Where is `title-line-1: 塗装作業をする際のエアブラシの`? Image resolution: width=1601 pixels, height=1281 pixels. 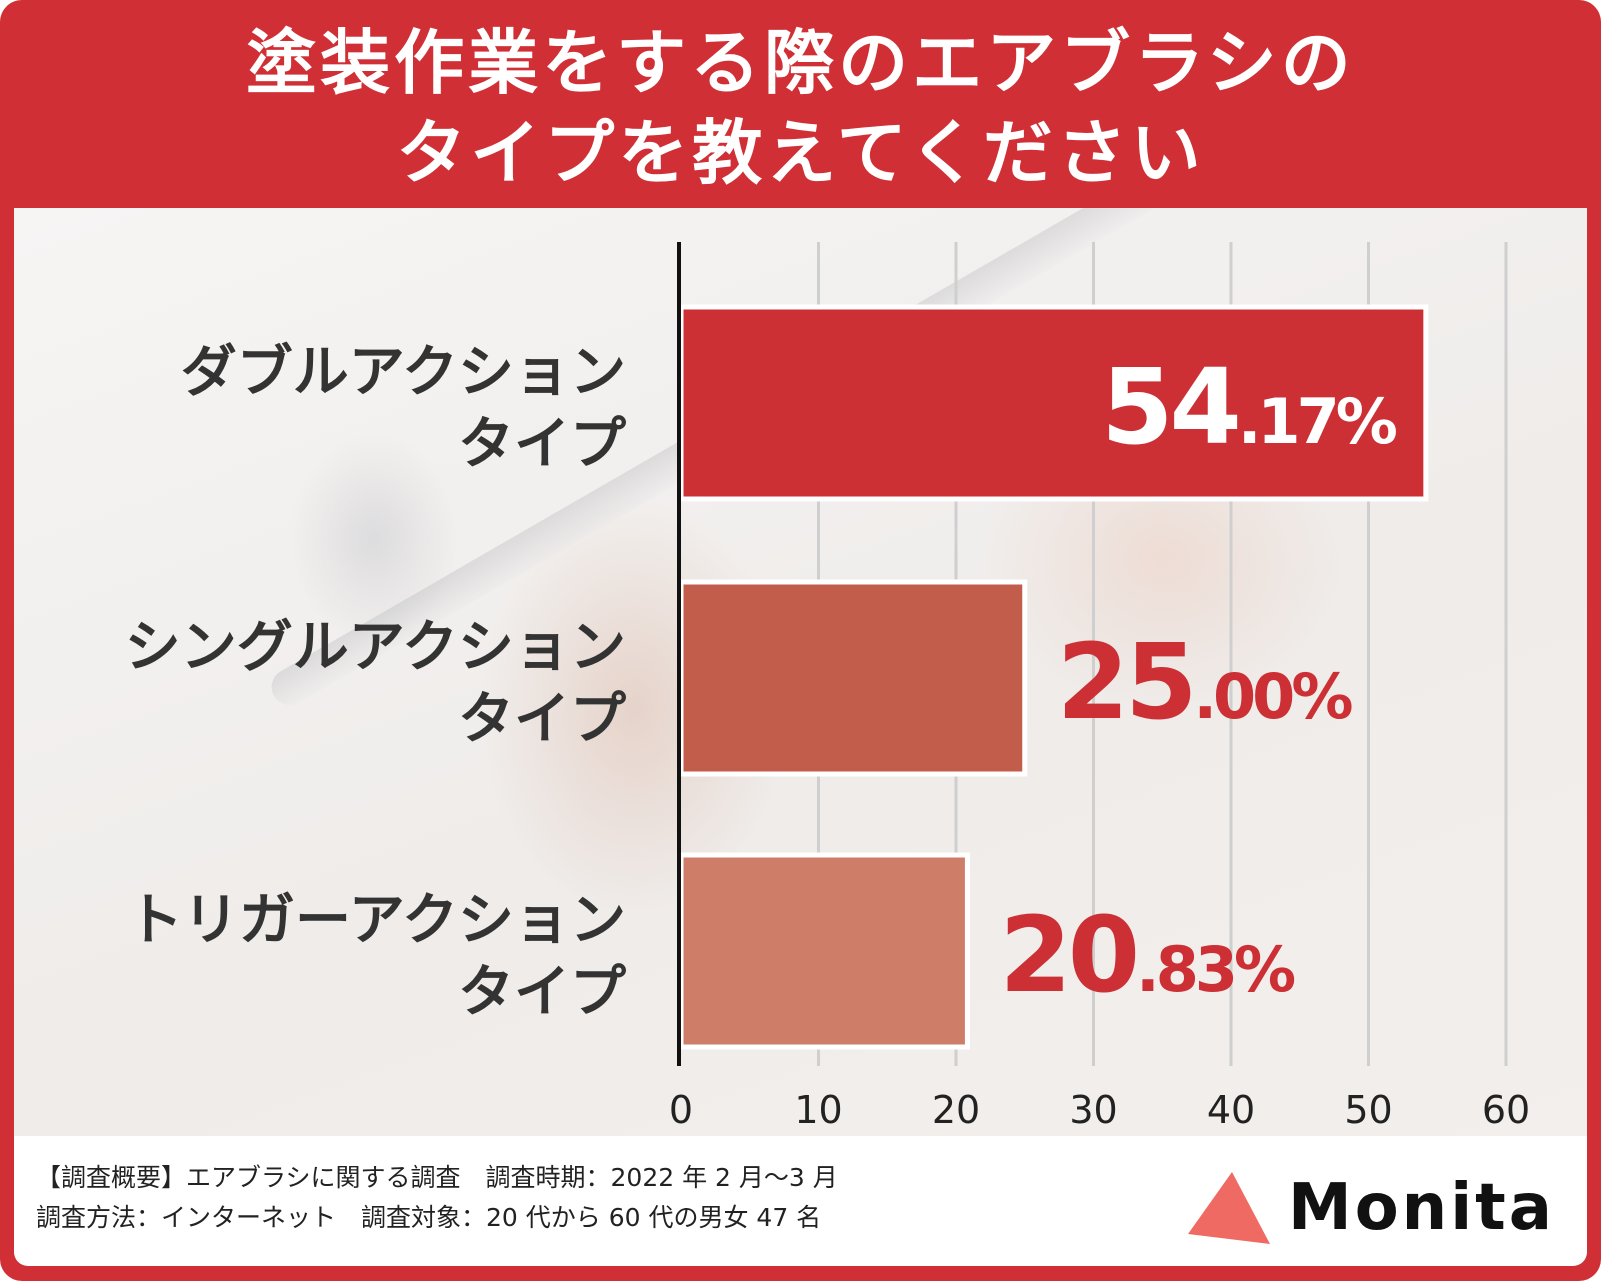 title-line-1: 塗装作業をする際のエアブラシの is located at coordinates (800, 63).